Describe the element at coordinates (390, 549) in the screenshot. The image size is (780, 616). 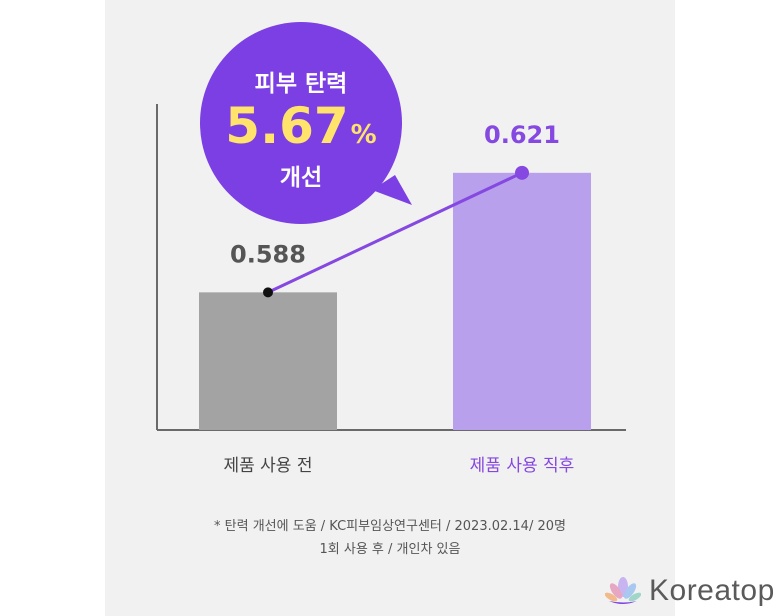
I see `footnote-line-2: 1회 사용 후 / 개인차 있음` at that location.